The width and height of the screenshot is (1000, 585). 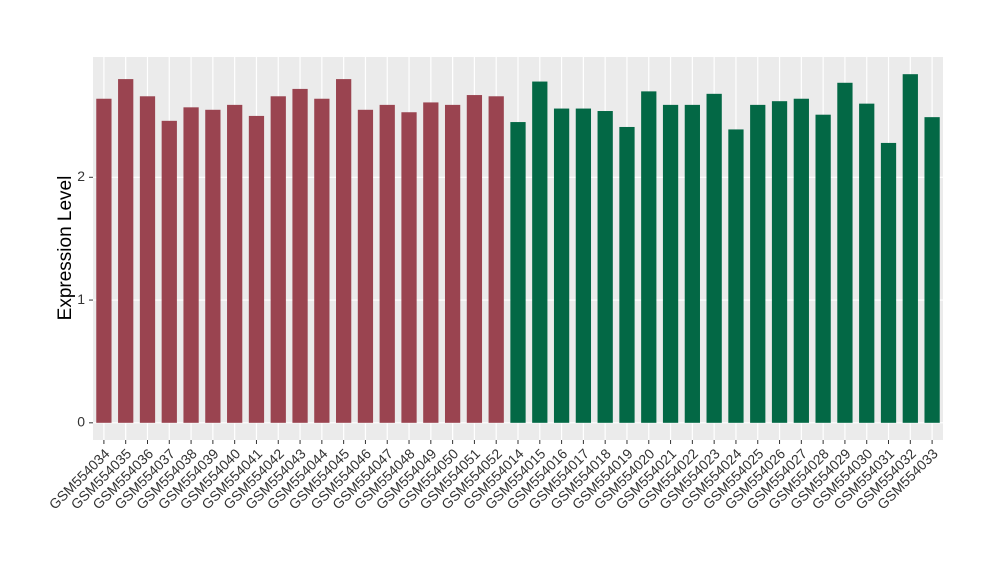 What do you see at coordinates (81, 422) in the screenshot?
I see `y-tick-label: 0` at bounding box center [81, 422].